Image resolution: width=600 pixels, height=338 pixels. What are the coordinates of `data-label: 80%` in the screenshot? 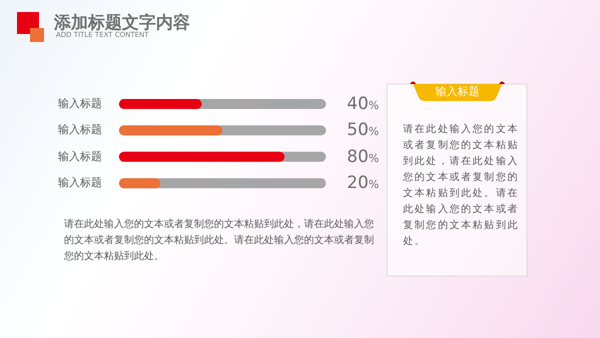 It's located at (362, 157).